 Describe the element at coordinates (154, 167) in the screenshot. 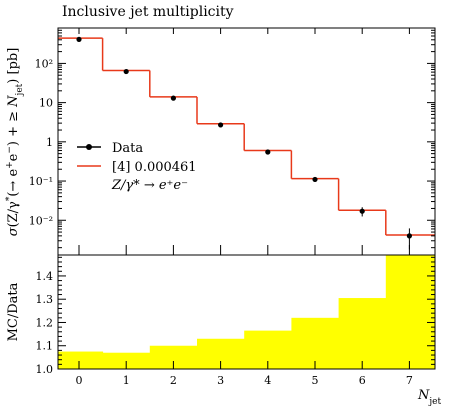

I see `legend-mc-label: [4] 0.000461` at that location.